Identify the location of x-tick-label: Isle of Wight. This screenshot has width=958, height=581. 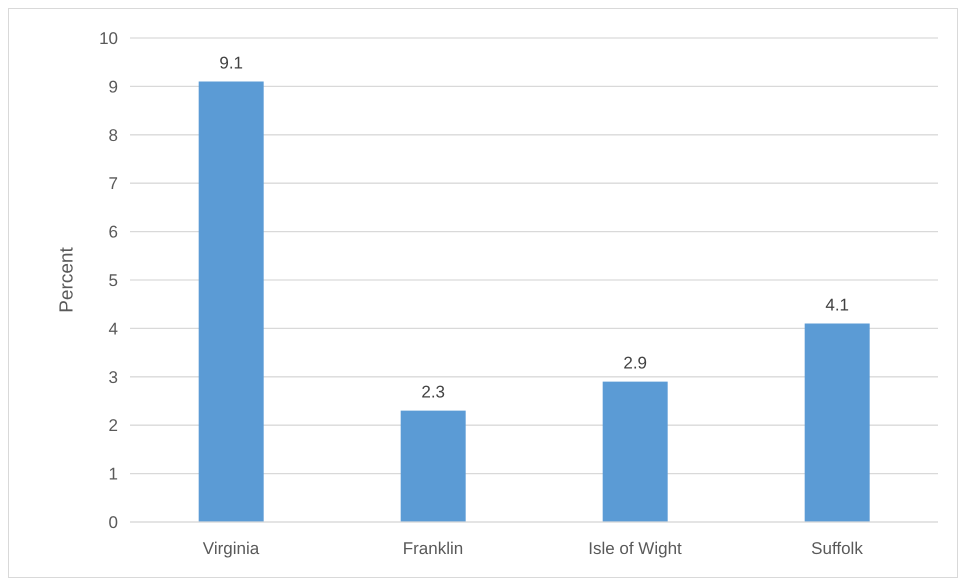
(635, 548).